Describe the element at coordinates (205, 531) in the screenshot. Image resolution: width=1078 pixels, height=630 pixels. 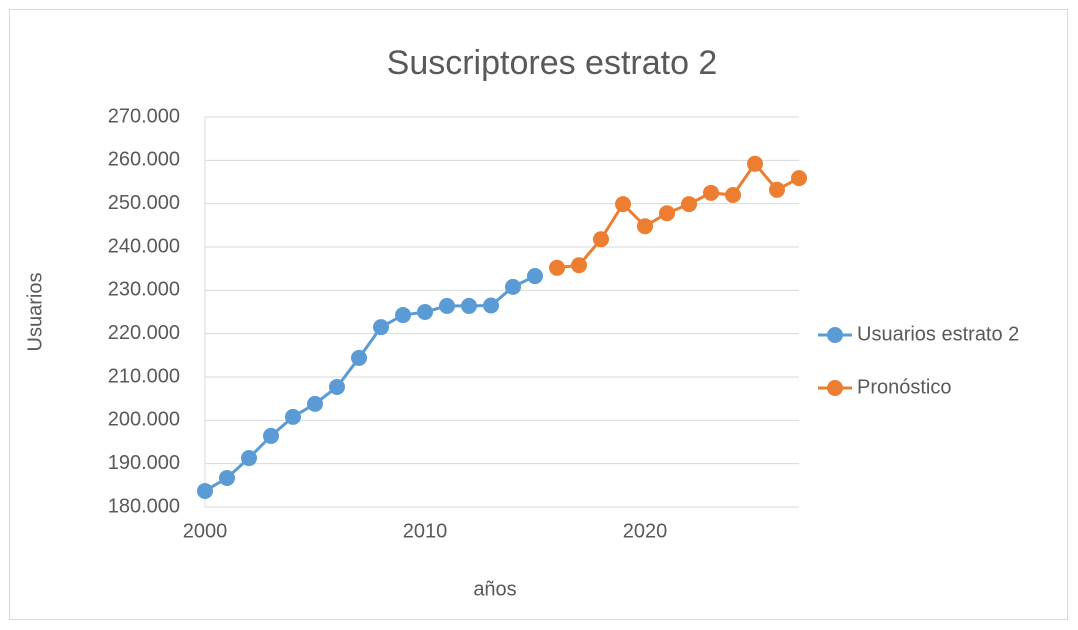
I see `x-tick-label: 2000` at that location.